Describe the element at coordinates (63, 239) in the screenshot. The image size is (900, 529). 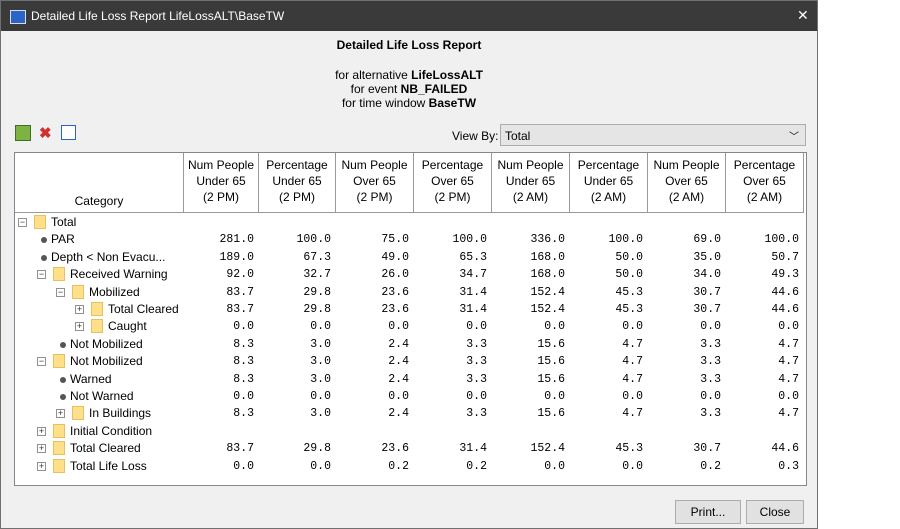
I see `row-label: PAR` at that location.